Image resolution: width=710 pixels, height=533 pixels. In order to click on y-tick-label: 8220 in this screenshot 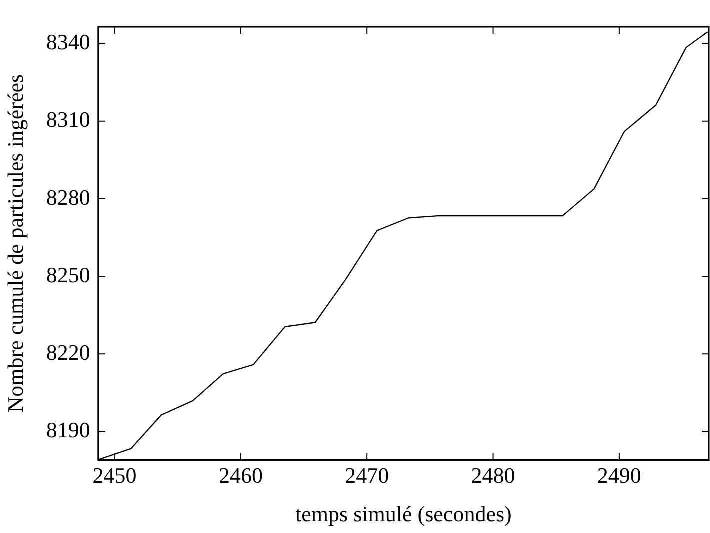, I will do `click(68, 352)`.